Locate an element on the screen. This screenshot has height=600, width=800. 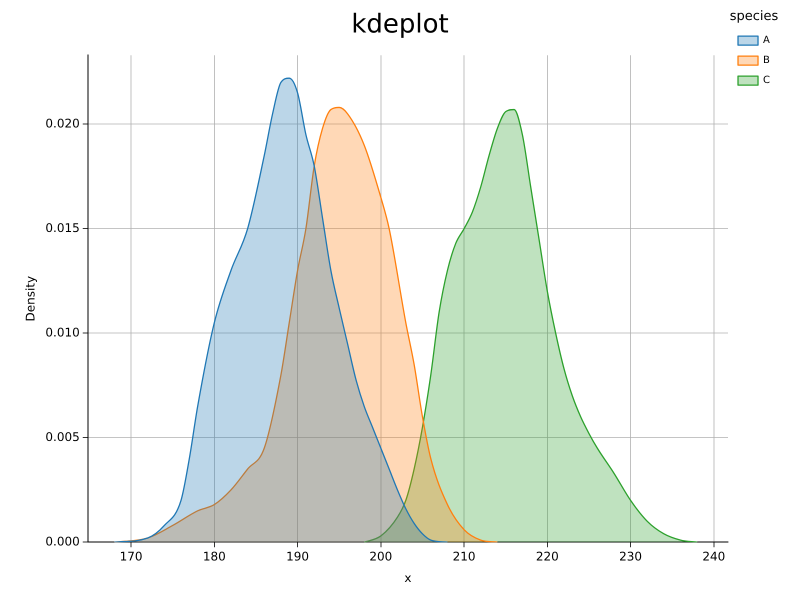
x-tick-label: 210 is located at coordinates (464, 557).